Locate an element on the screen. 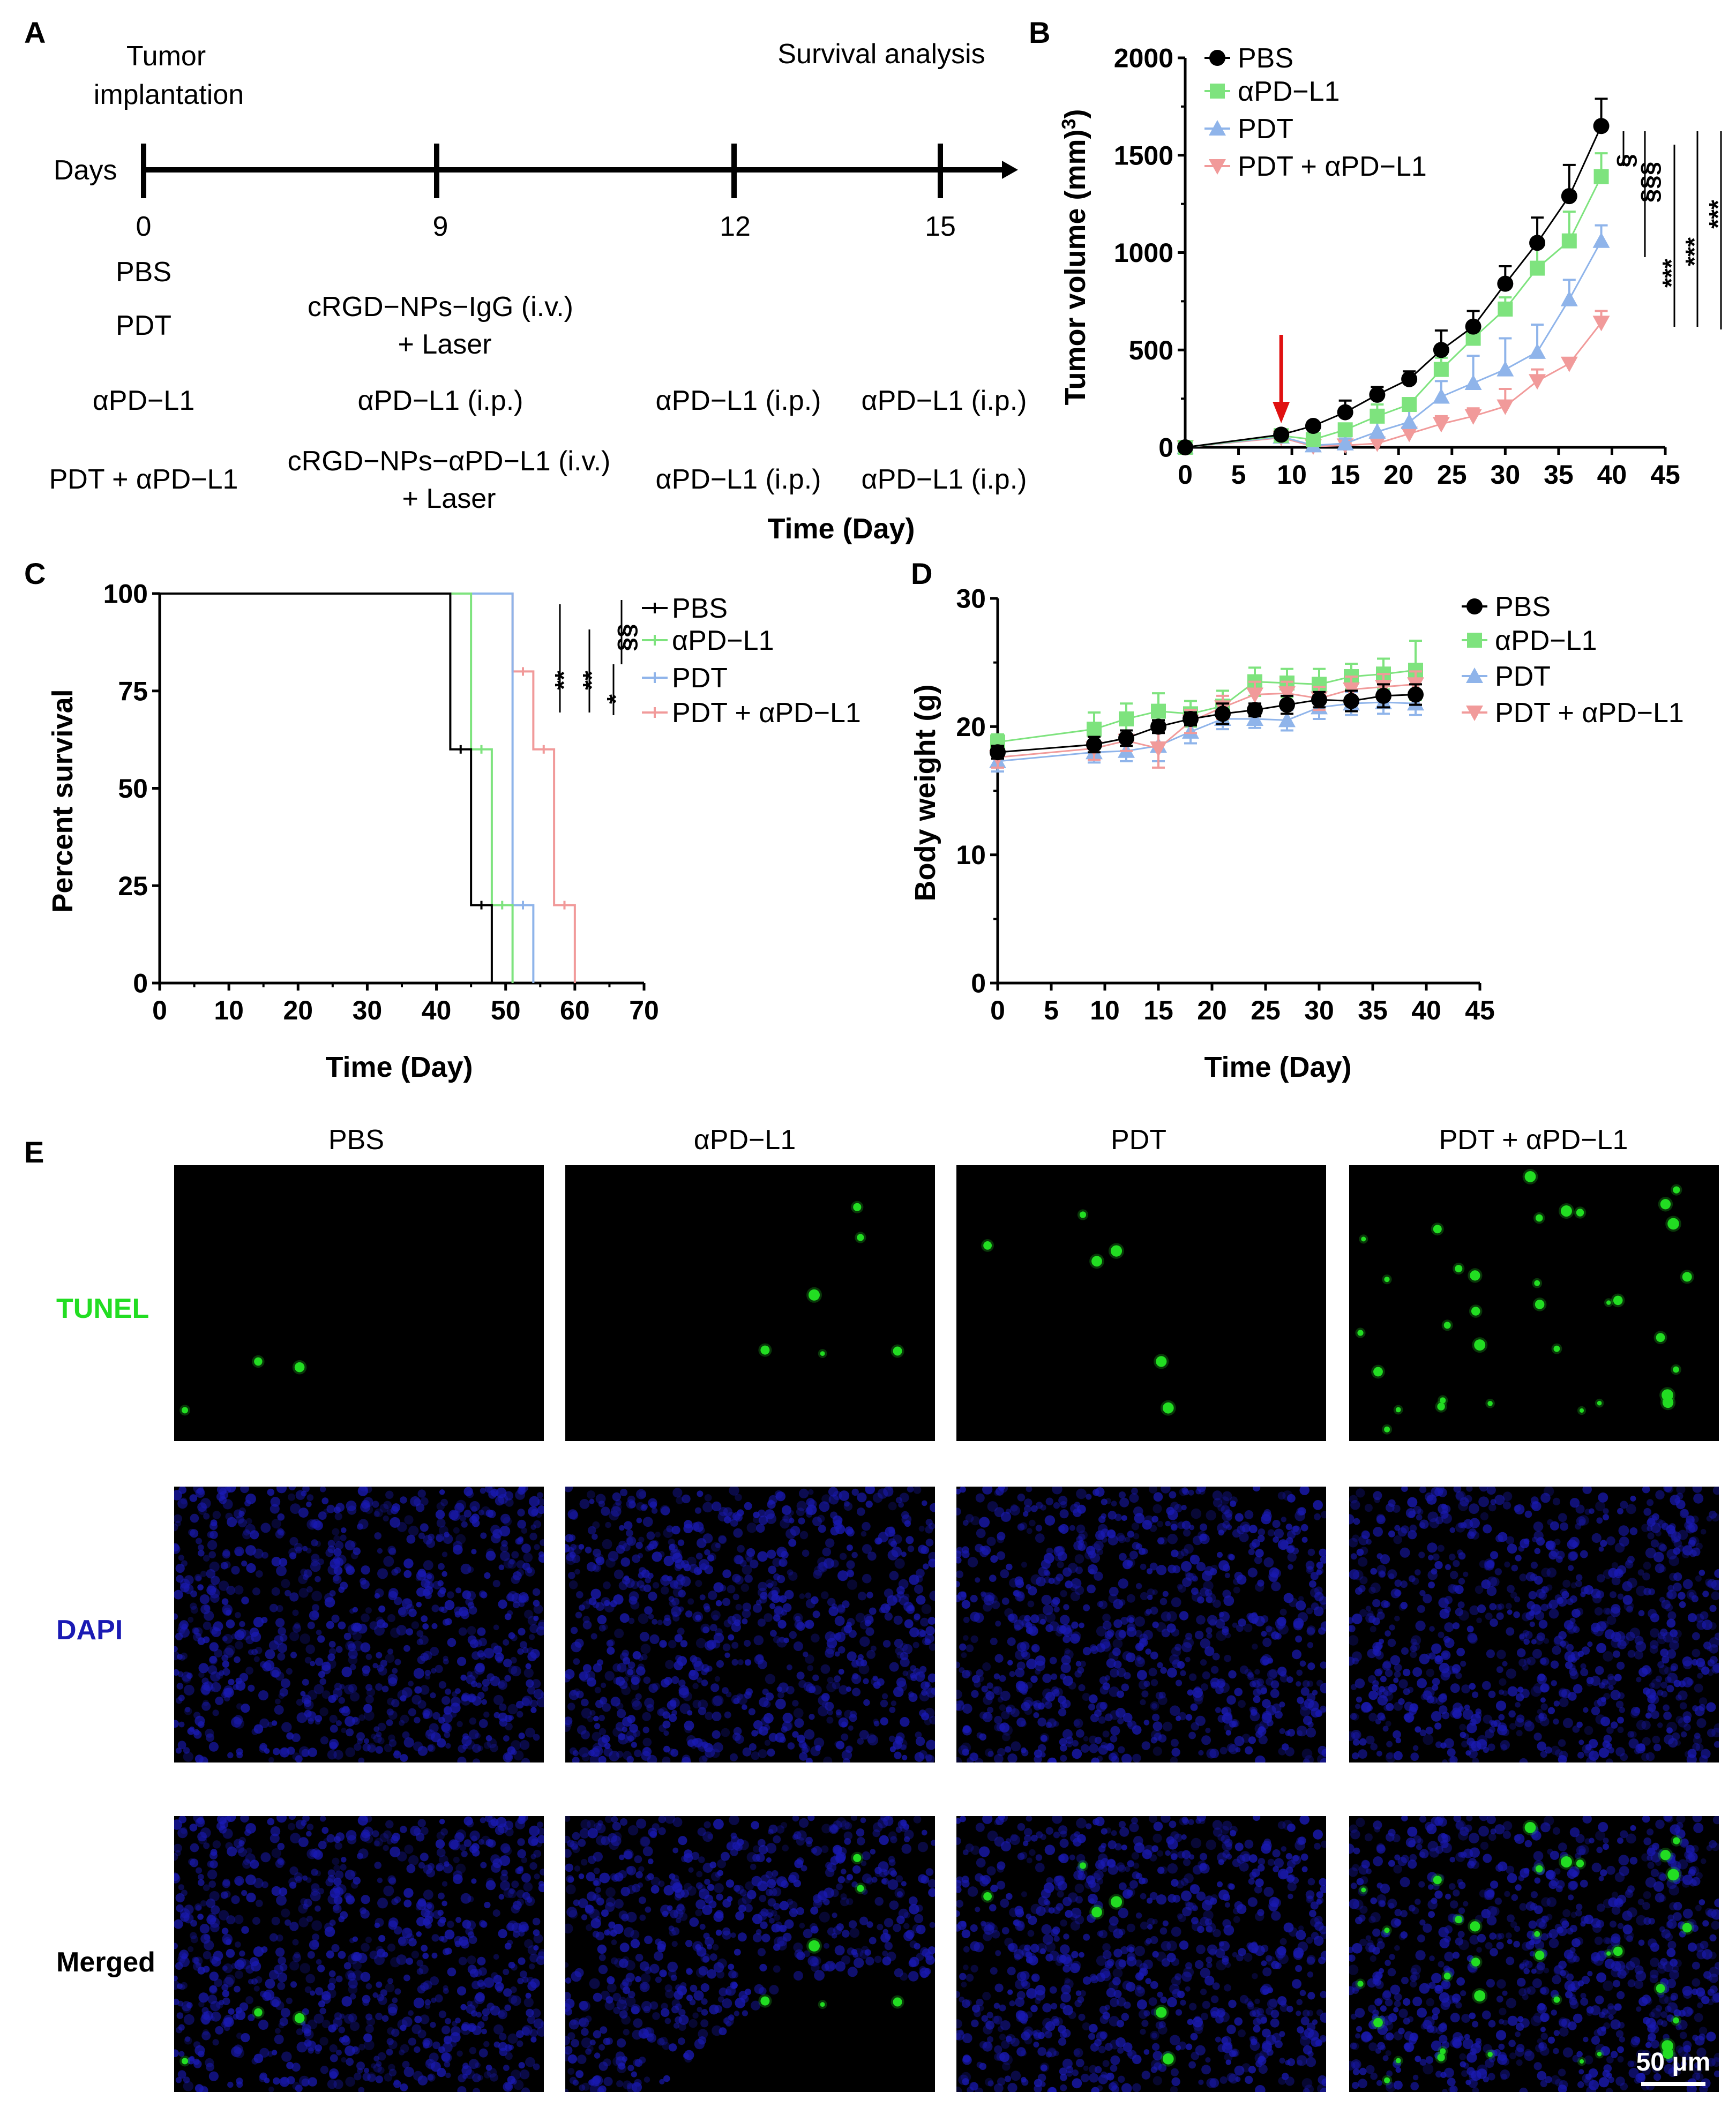 This screenshot has height=2115, width=1736. chart-d-x-tick-label: 35 is located at coordinates (1373, 1010).